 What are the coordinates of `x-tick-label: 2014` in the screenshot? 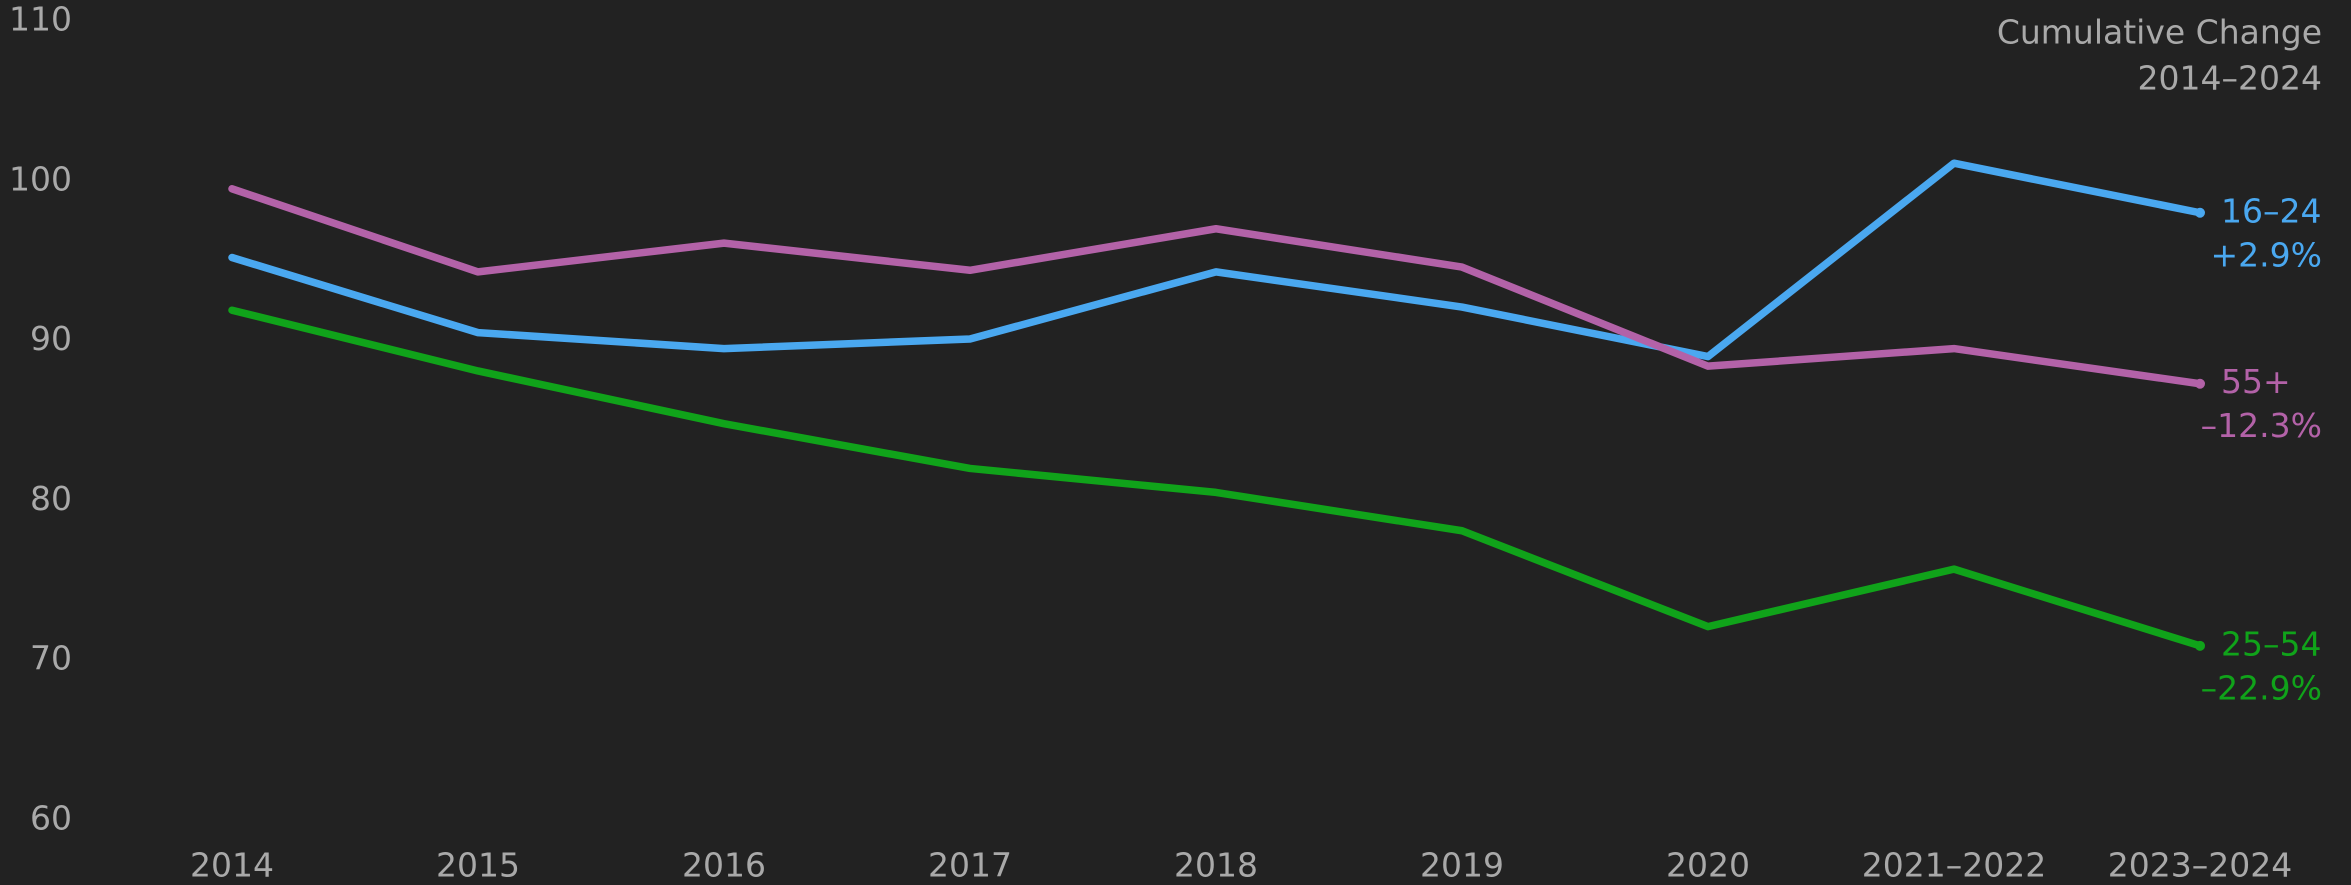 It's located at (232, 865).